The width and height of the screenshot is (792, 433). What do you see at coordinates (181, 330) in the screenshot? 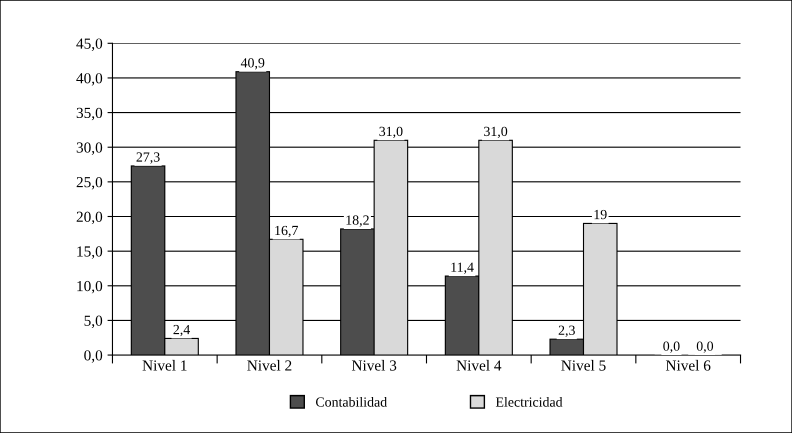
I see `data-label: 2,4` at bounding box center [181, 330].